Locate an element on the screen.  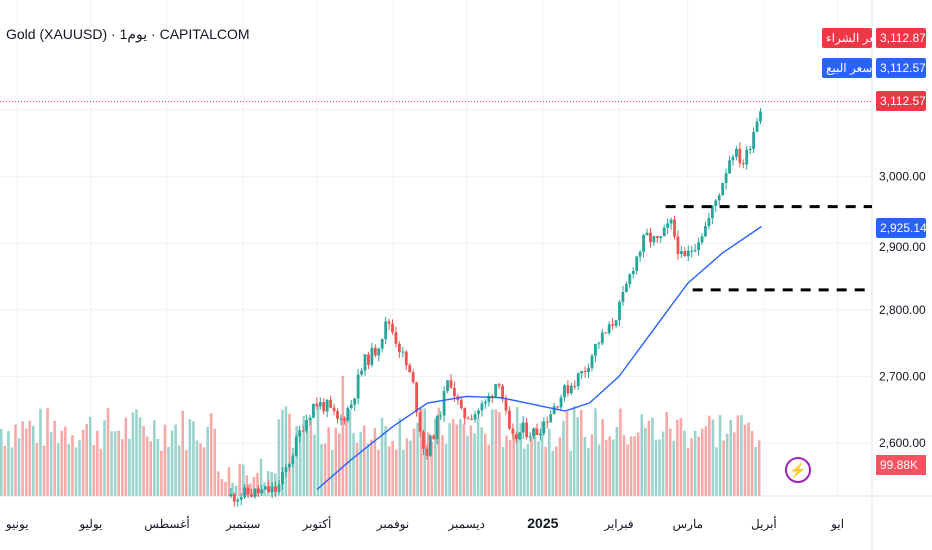
x-tick-label: أبريل is located at coordinates (764, 523).